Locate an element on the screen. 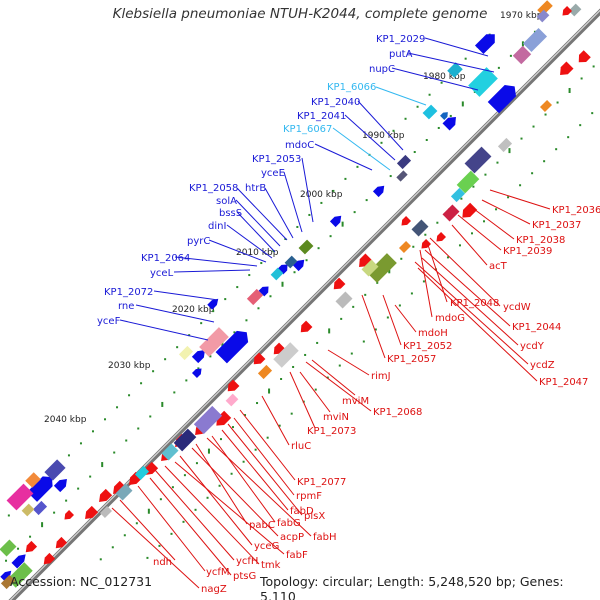 This screenshot has width=600, height=600. gene-label: htrB is located at coordinates (255, 188).